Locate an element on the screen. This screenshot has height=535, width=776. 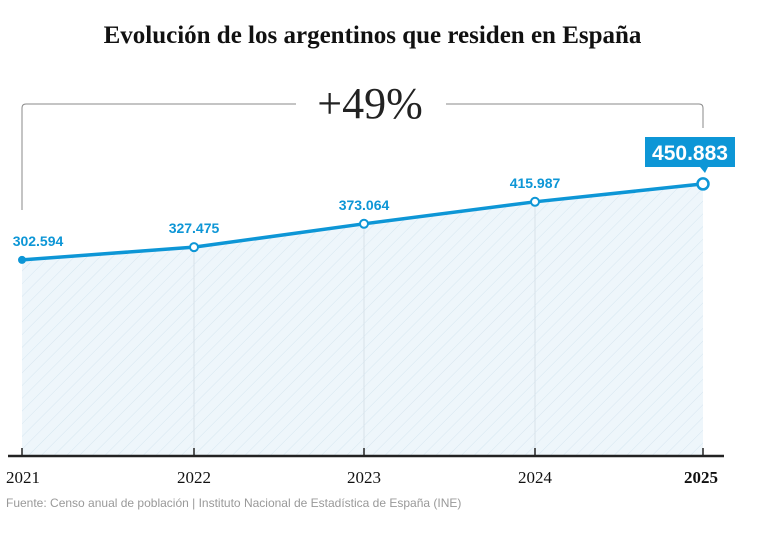
data-label: 373.064 is located at coordinates (364, 205).